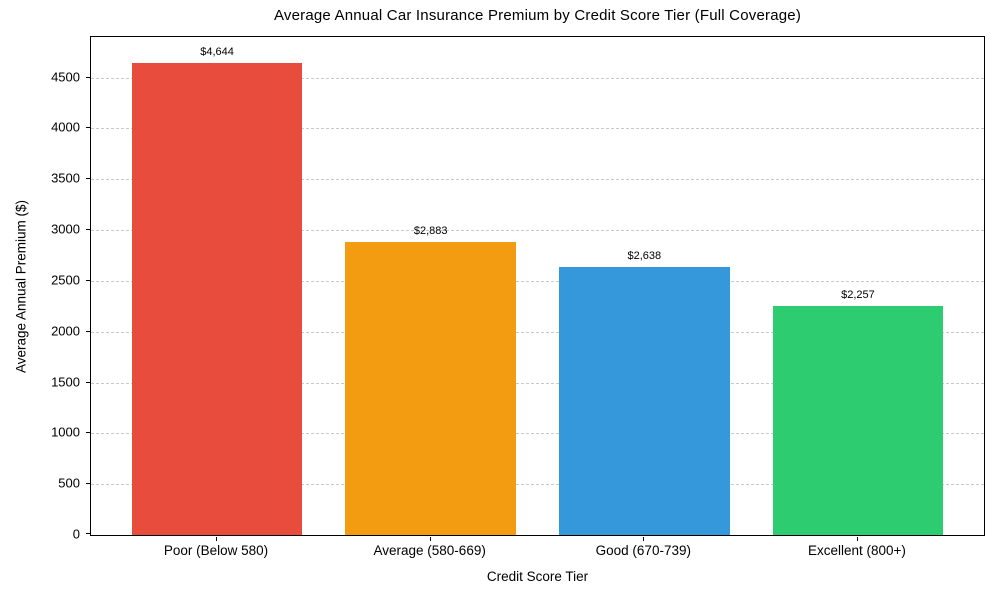  I want to click on y-tick-label: 4000, so click(65, 127).